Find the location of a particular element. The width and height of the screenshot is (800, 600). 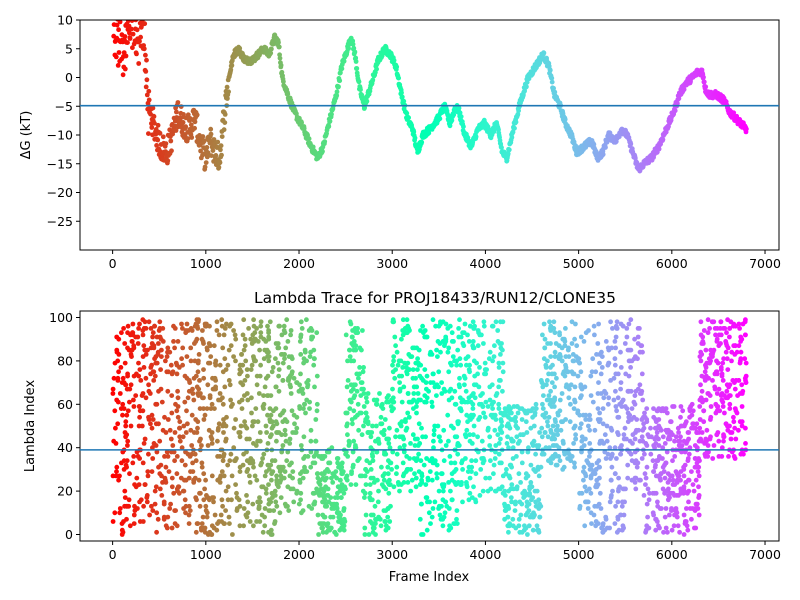

delta-g-y-tick-label: −10 is located at coordinates (60, 135).